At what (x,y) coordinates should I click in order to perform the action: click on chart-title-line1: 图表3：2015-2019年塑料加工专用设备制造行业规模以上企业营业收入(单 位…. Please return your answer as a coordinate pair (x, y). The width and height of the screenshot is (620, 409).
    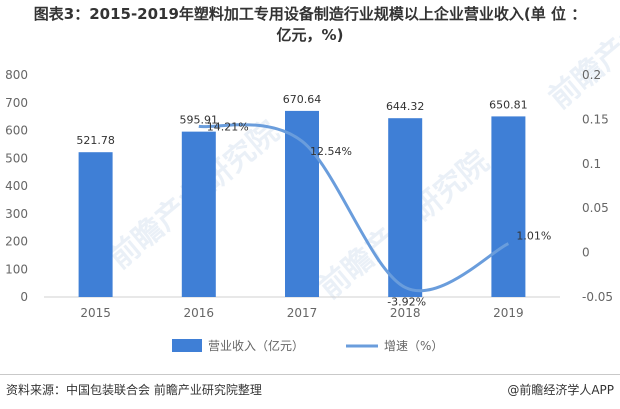
    Looking at the image, I should click on (310, 14).